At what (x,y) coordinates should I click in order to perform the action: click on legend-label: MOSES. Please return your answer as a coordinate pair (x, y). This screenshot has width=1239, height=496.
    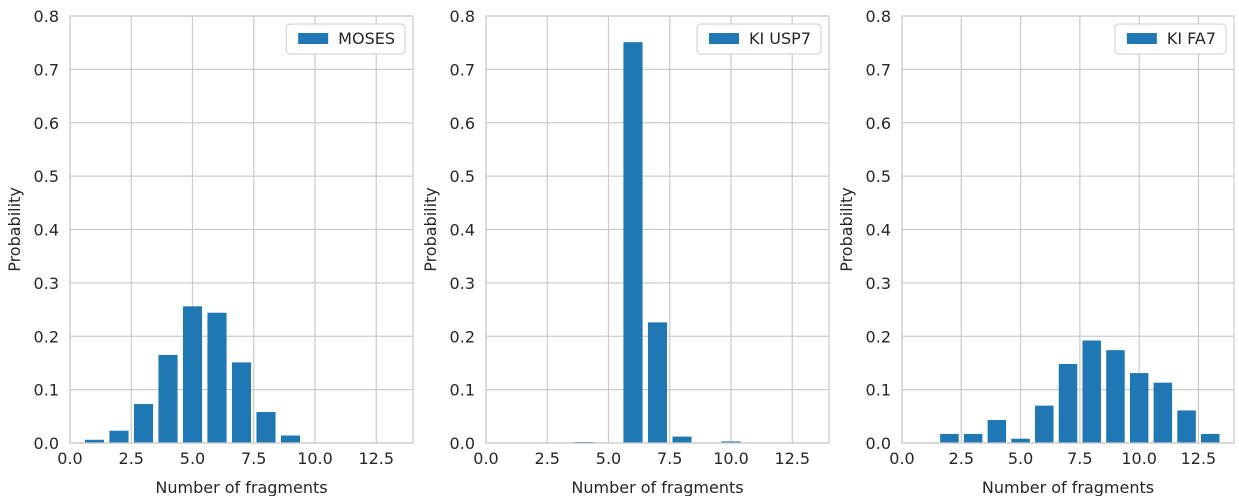
    Looking at the image, I should click on (366, 38).